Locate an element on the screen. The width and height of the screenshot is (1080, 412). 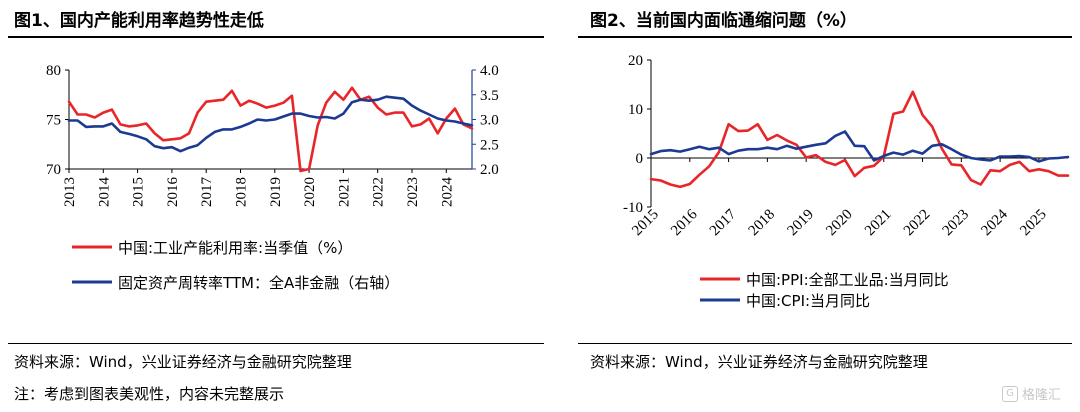
chart2-x-tick-label: 2023 is located at coordinates (956, 223).